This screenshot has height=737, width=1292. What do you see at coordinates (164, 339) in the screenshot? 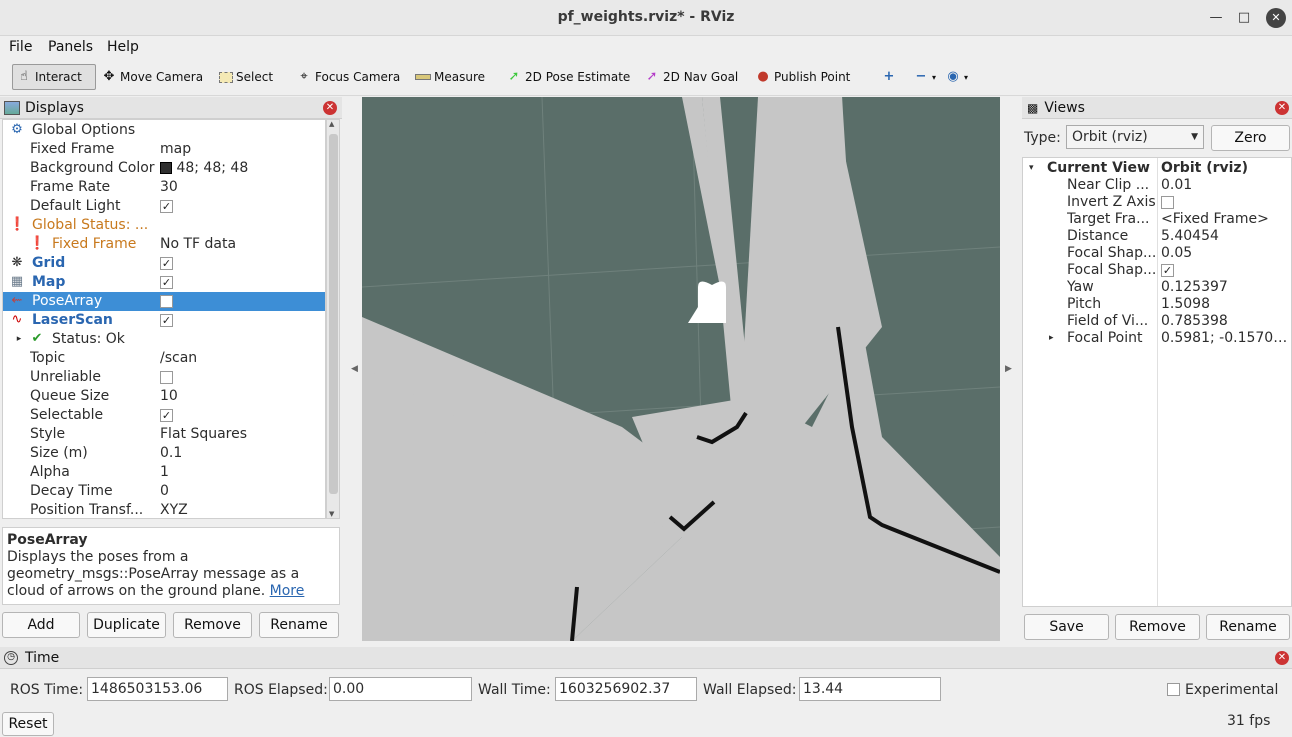
I see `tree-row-status-ok: ▸ ✔ Status: Ok` at bounding box center [164, 339].